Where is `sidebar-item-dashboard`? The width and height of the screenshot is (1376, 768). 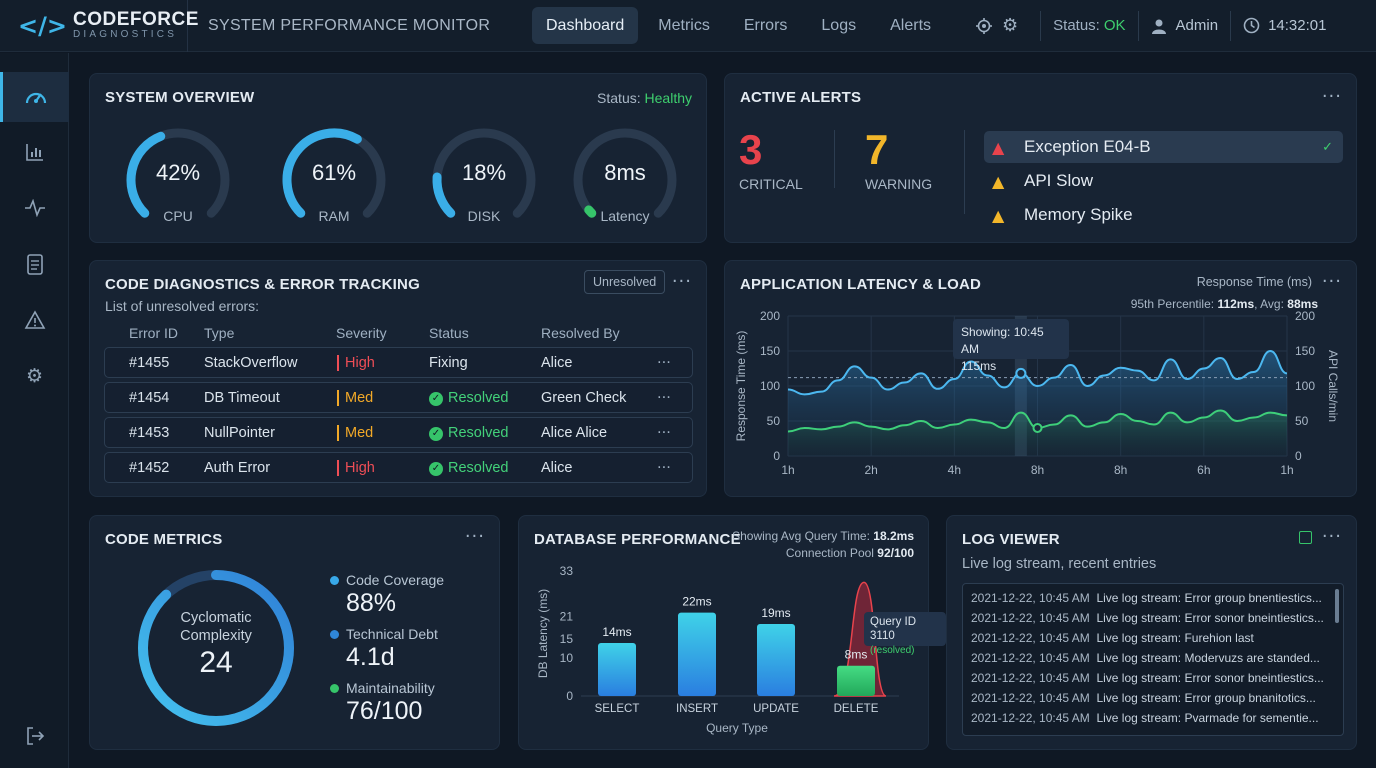 sidebar-item-dashboard is located at coordinates (34, 97).